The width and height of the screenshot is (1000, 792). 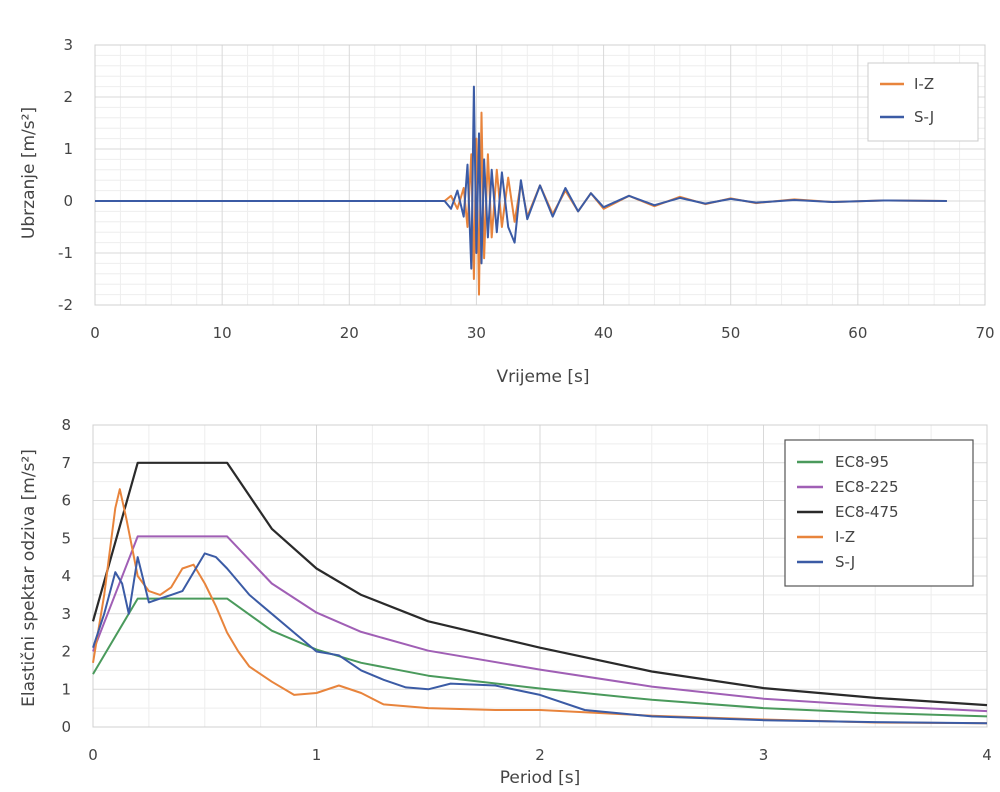 I want to click on y-tick-labels: 0 1 2 3 4 5 6 7 8, so click(x=66, y=576).